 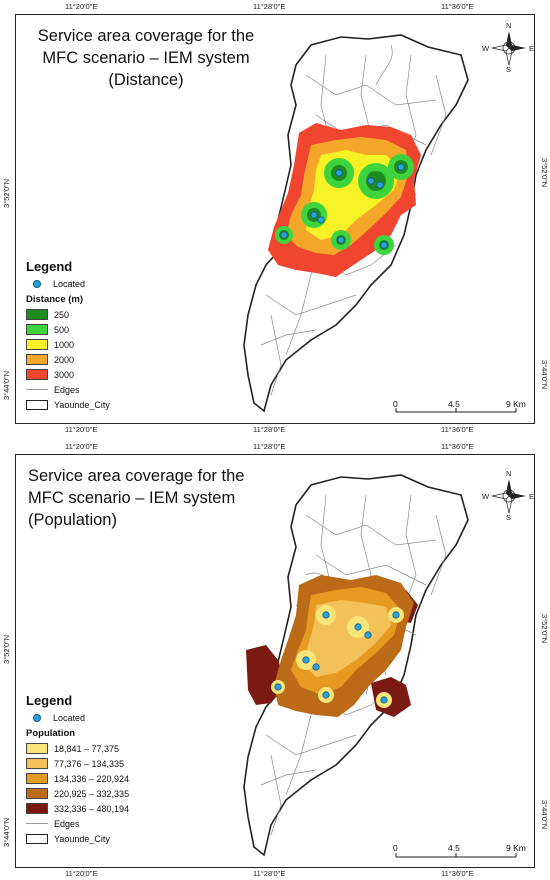 What do you see at coordinates (92, 808) in the screenshot?
I see `legend-class-label: 332,336 – 480,194` at bounding box center [92, 808].